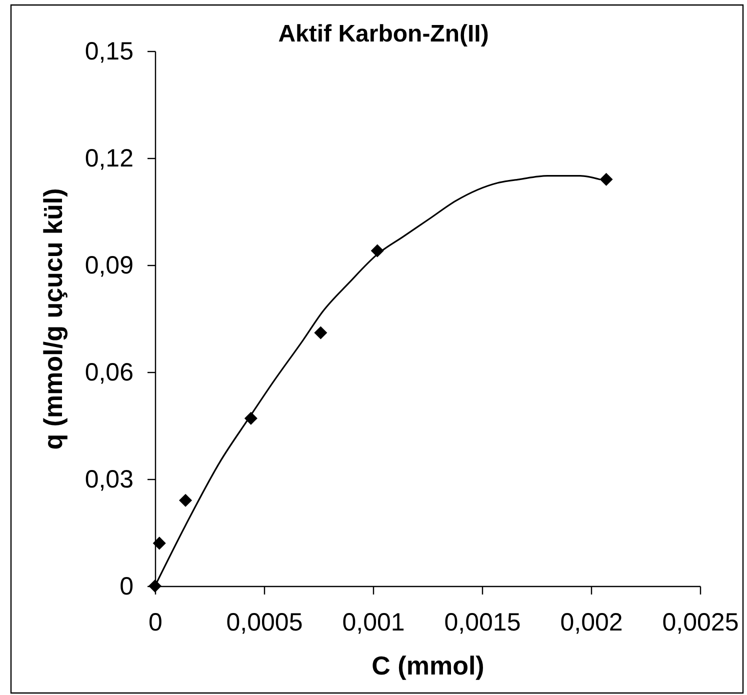 The image size is (747, 695). Describe the element at coordinates (109, 480) in the screenshot. I see `y-tick-label: 0,03` at that location.